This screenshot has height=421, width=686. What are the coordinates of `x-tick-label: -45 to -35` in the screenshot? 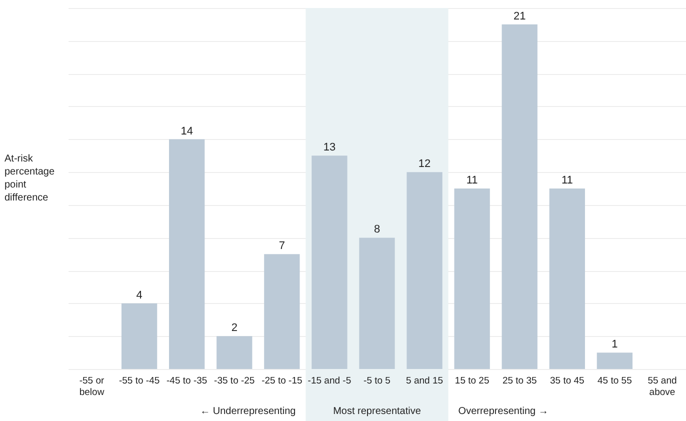 It's located at (187, 381).